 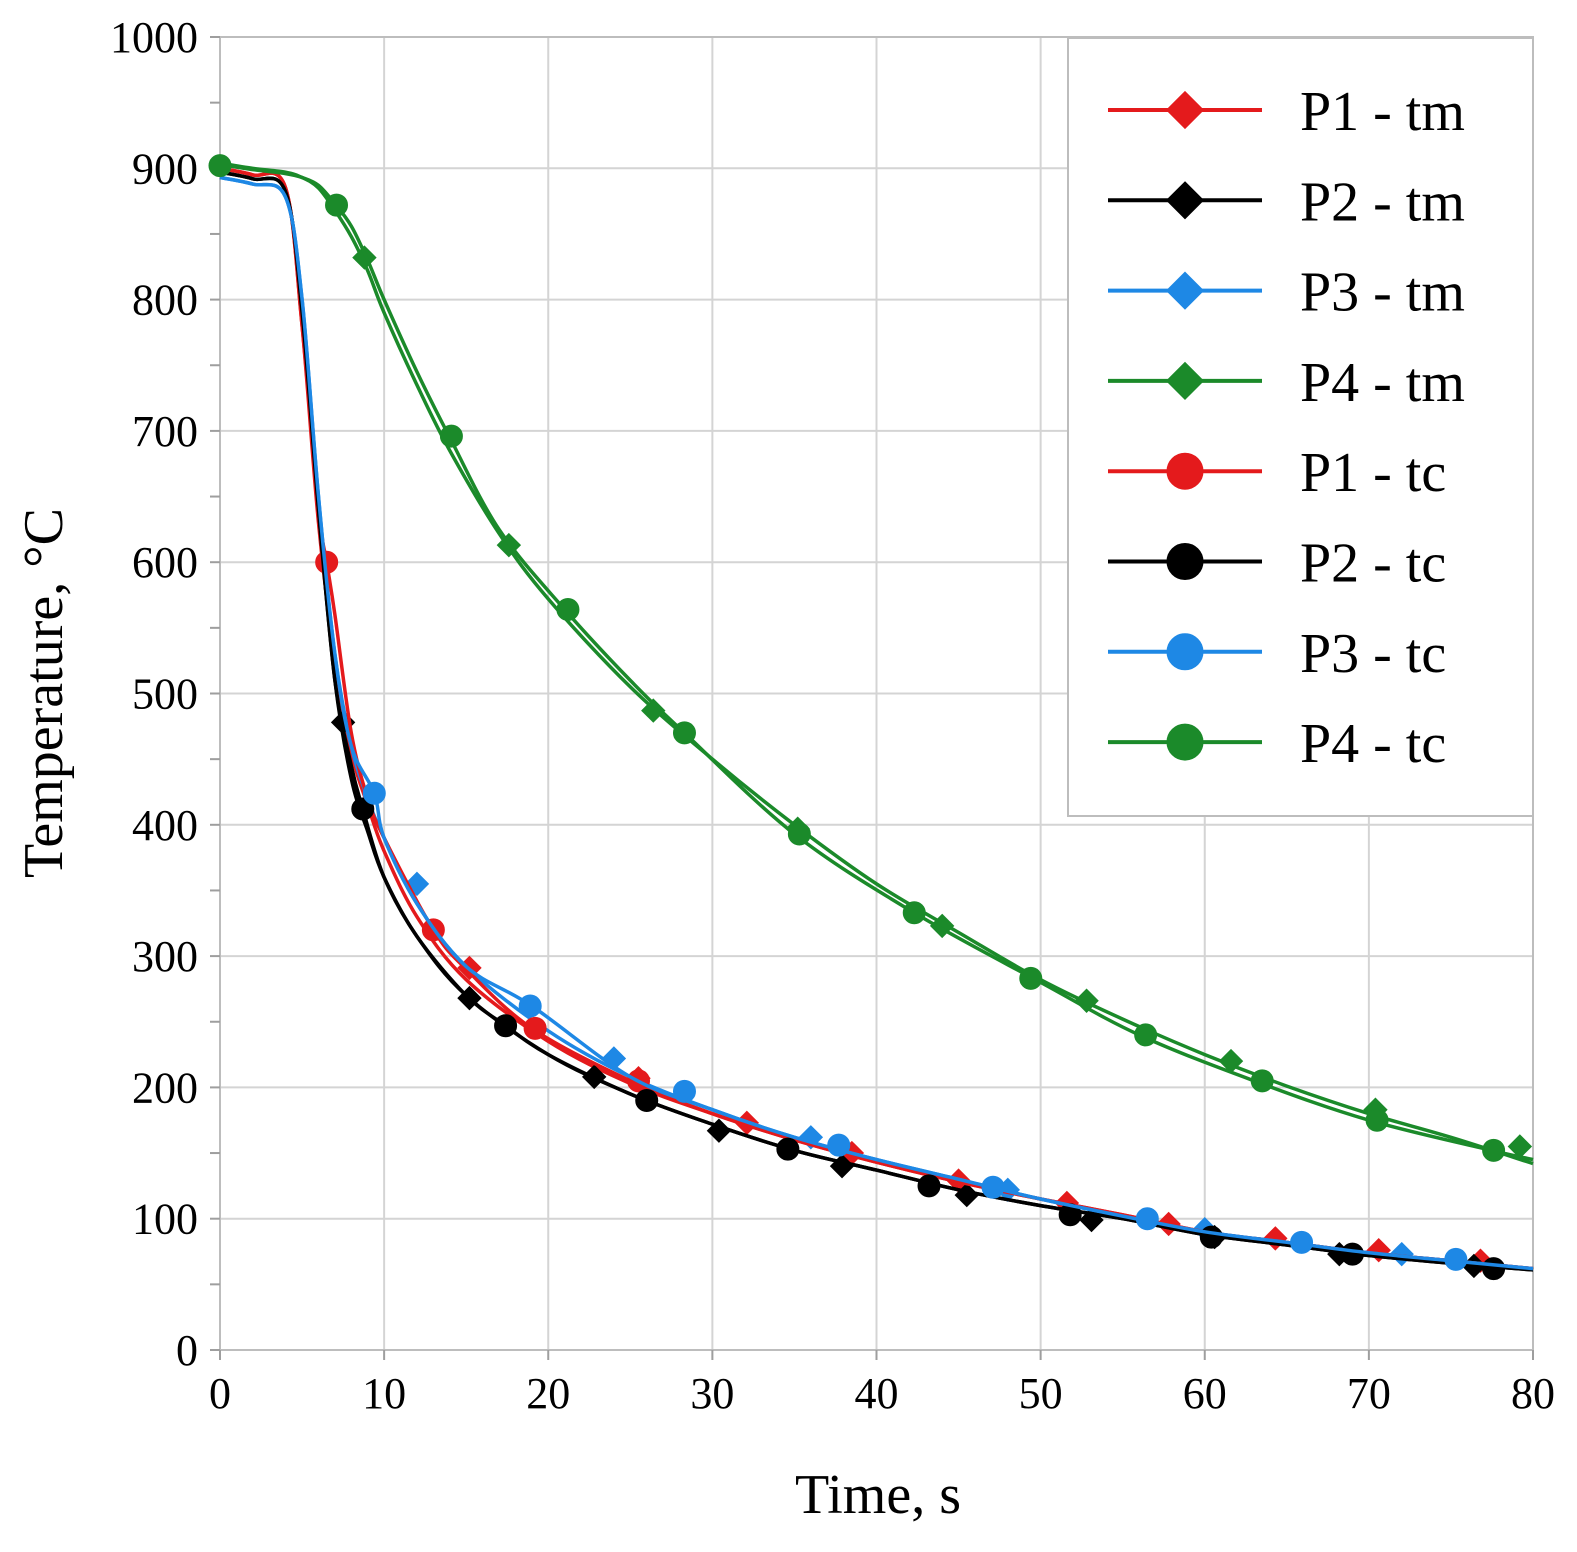 I want to click on y-tick-label: 900, so click(x=165, y=168).